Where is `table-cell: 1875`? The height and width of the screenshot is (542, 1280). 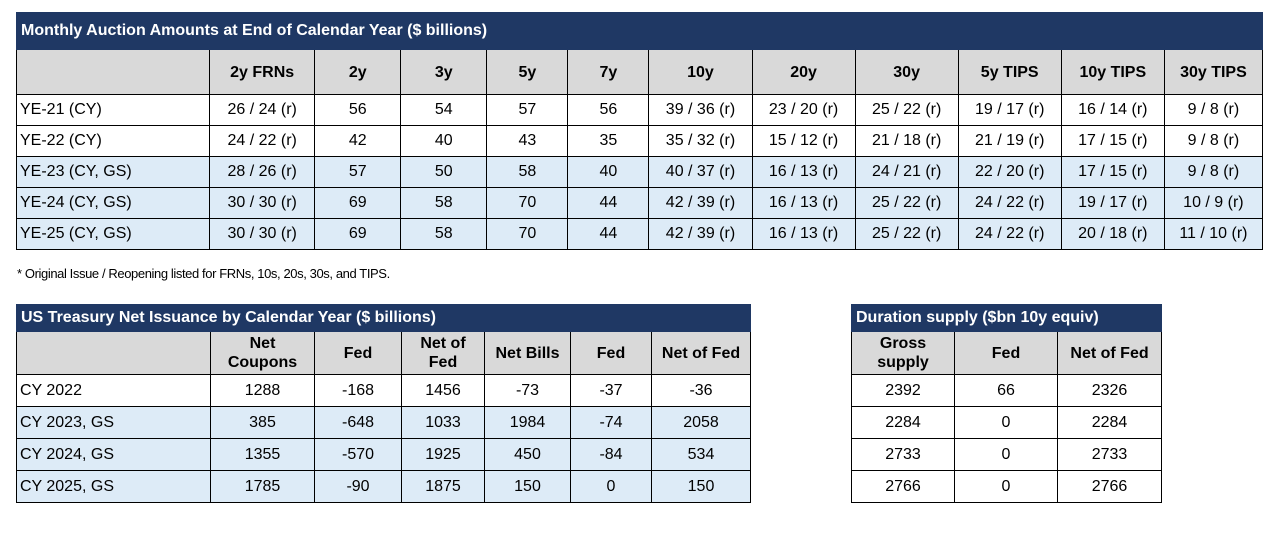
table-cell: 1875 is located at coordinates (443, 486).